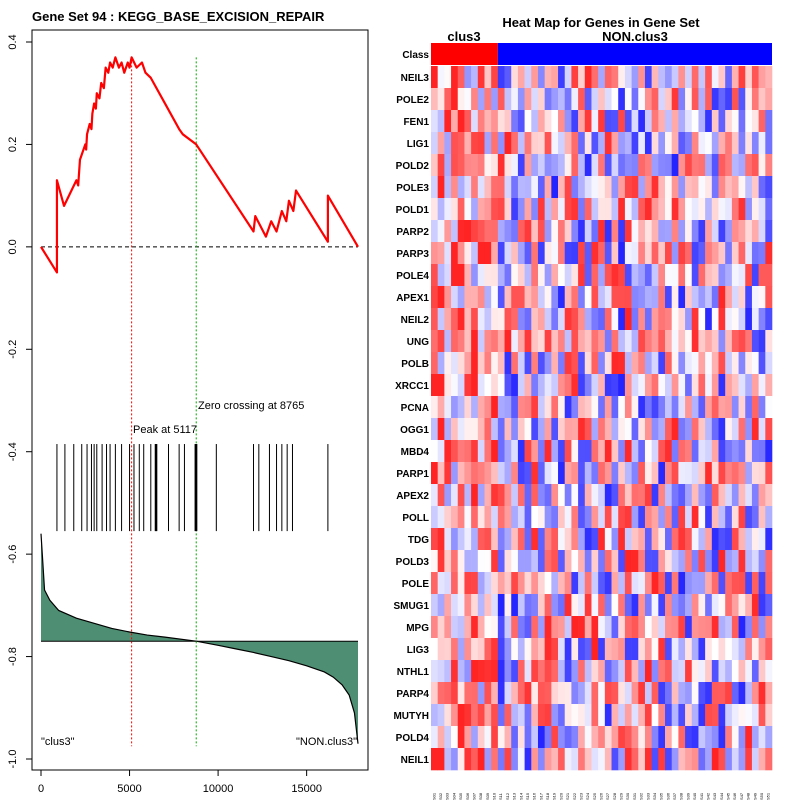  What do you see at coordinates (741, 796) in the screenshot?
I see `sample-label: S47` at bounding box center [741, 796].